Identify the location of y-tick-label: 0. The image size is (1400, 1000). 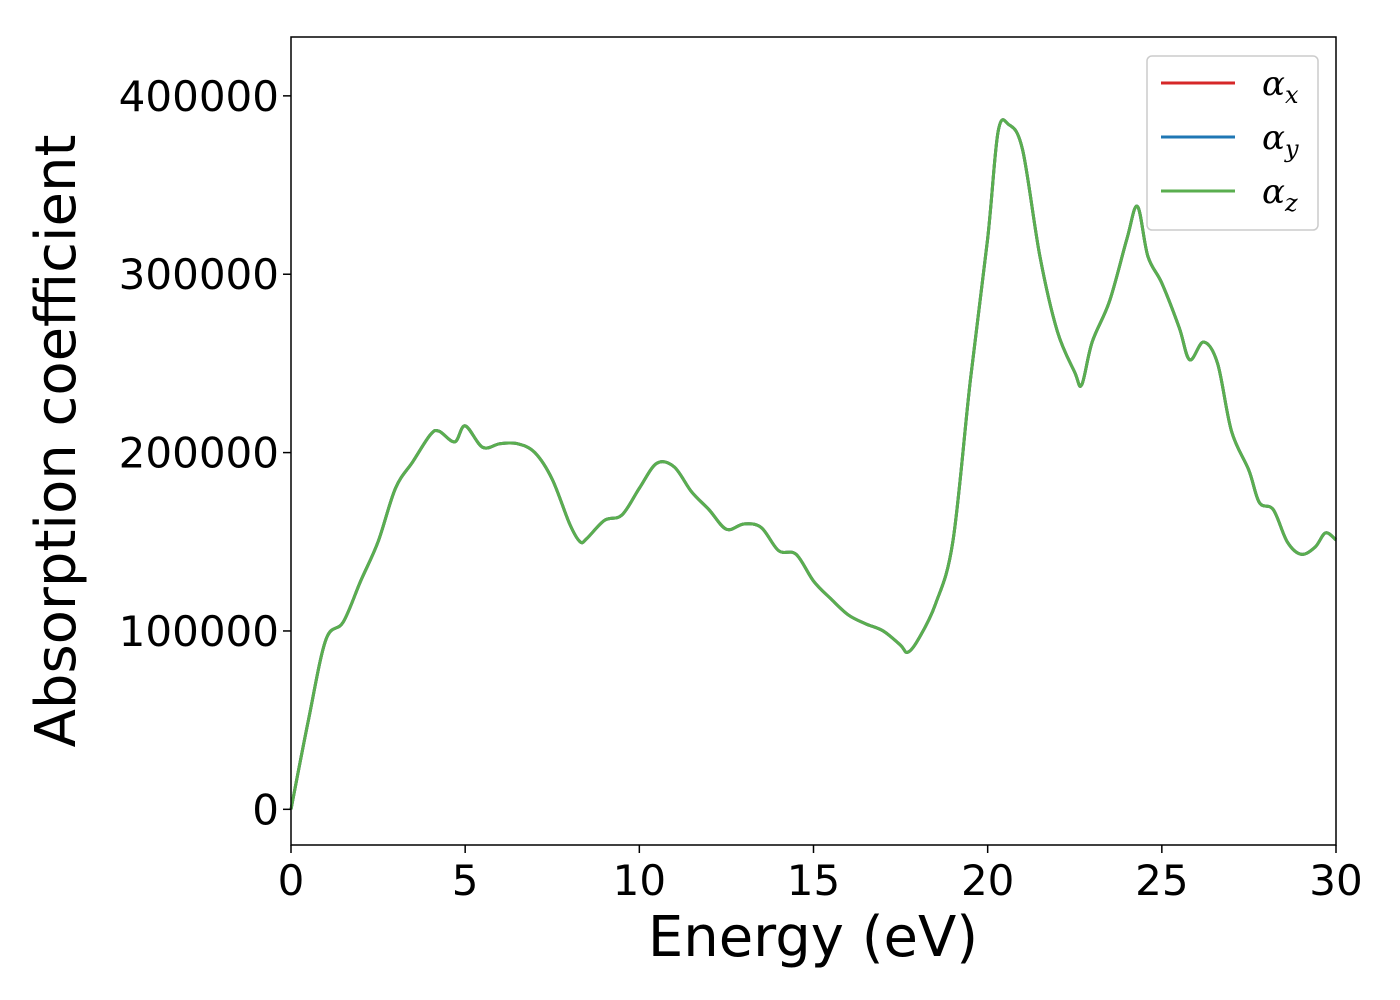
(265, 809).